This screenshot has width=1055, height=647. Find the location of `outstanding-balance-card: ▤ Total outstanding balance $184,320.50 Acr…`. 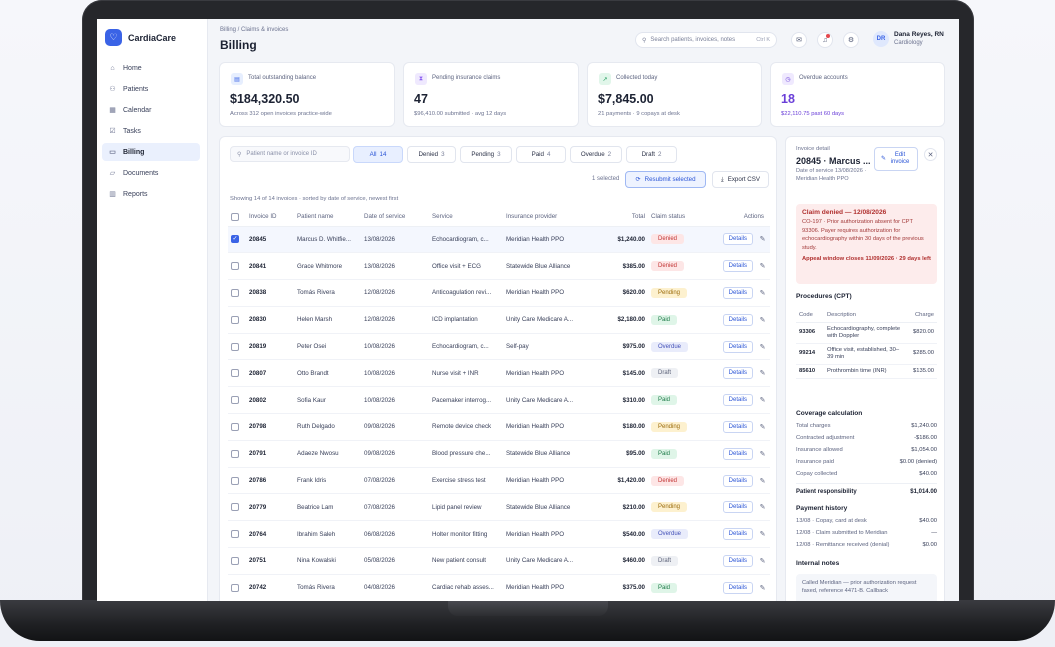

outstanding-balance-card: ▤ Total outstanding balance $184,320.50 Acr… is located at coordinates (307, 94).